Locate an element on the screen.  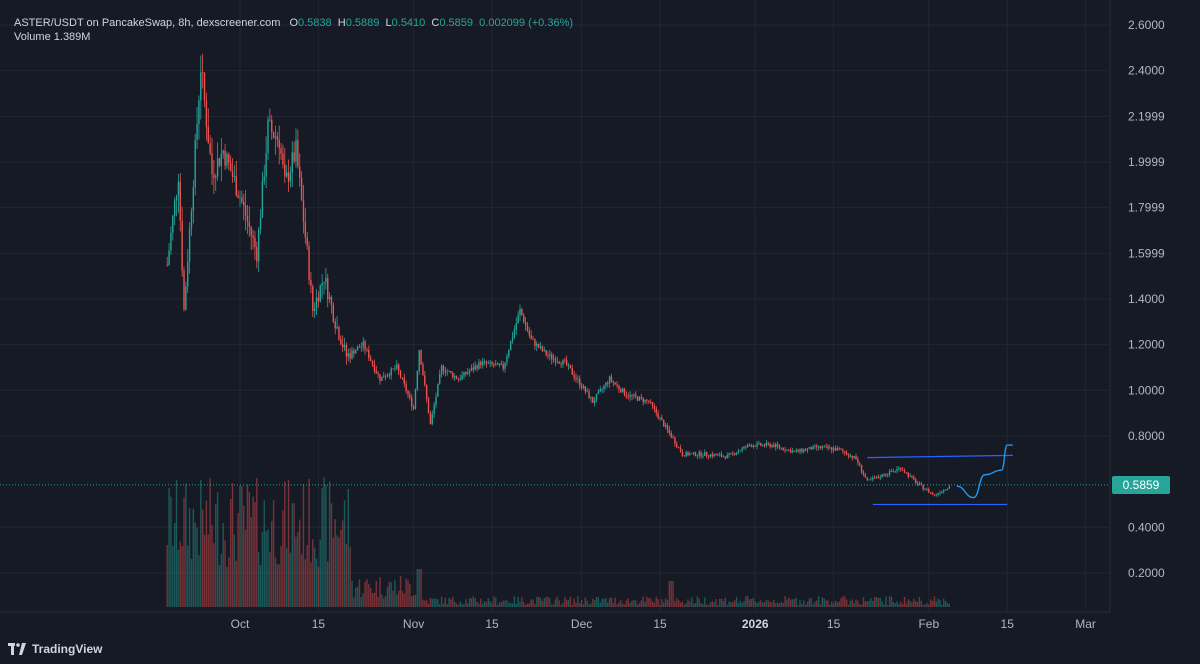
price-tick-label: 2.4000 is located at coordinates (1146, 71).